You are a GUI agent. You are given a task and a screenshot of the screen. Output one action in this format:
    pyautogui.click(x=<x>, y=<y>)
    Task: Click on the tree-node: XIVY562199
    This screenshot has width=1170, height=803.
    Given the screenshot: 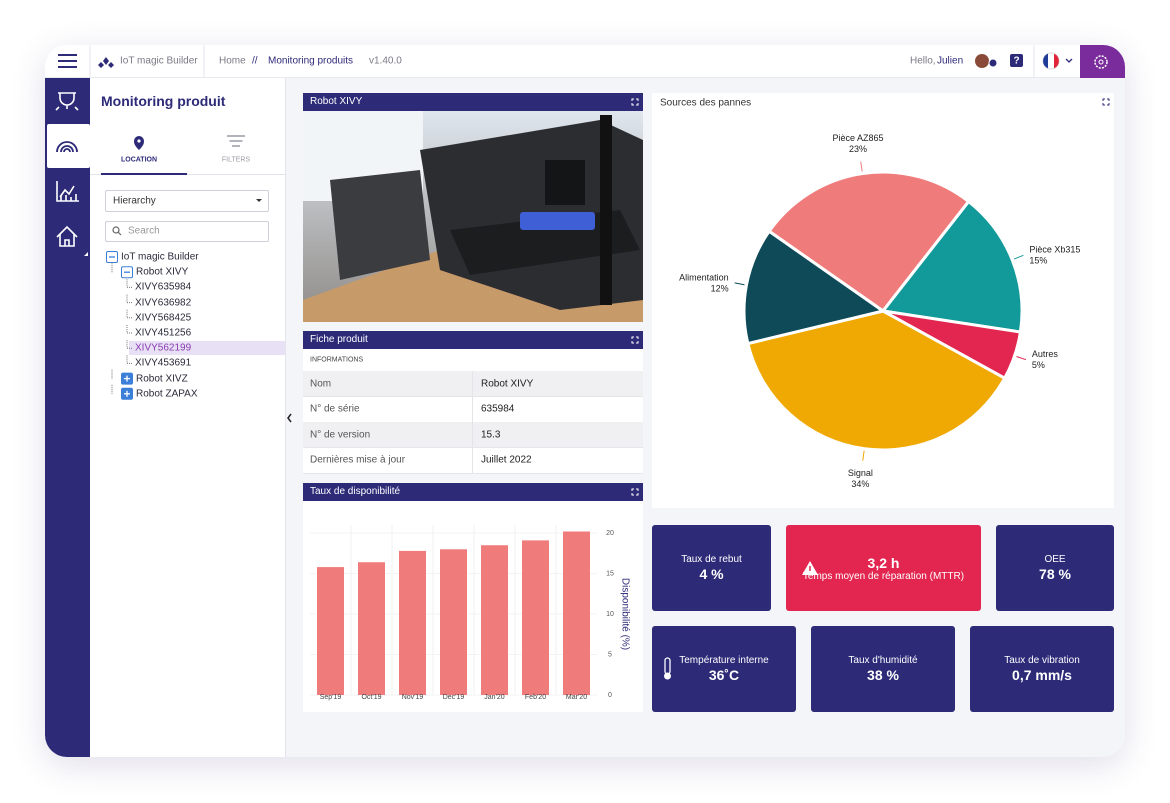 What is the action you would take?
    pyautogui.click(x=163, y=348)
    